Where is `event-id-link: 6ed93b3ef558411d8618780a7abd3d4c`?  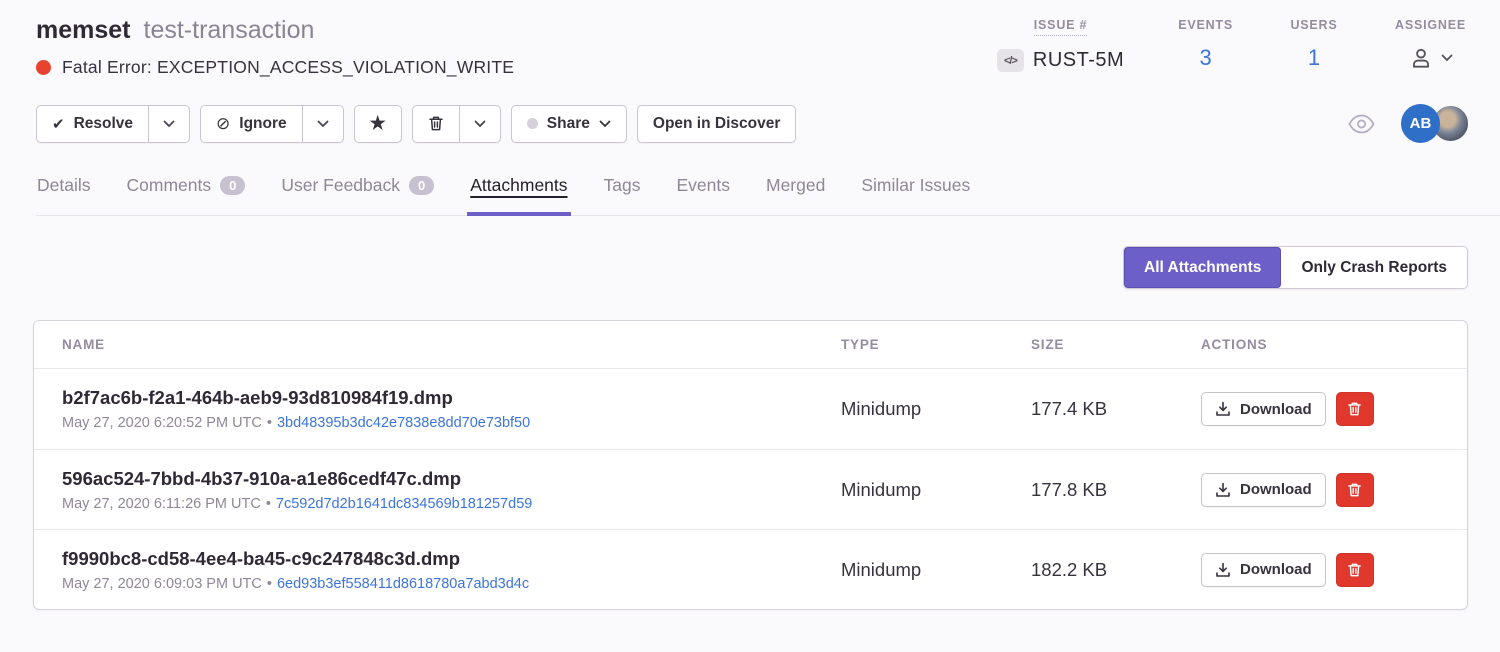 event-id-link: 6ed93b3ef558411d8618780a7abd3d4c is located at coordinates (403, 583).